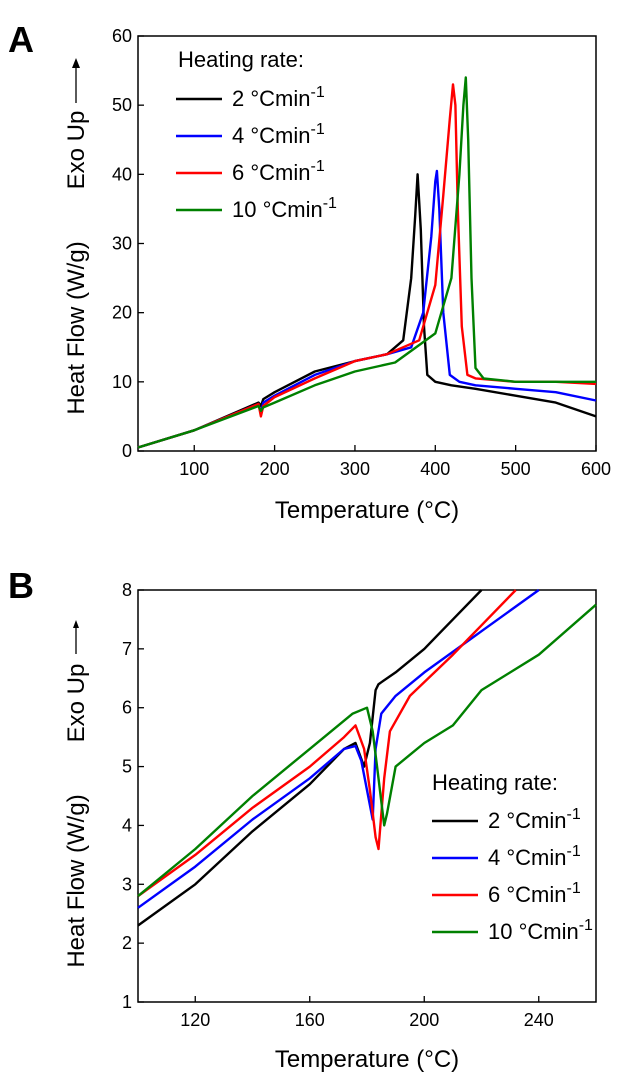  What do you see at coordinates (534, 819) in the screenshot?
I see `panel-b-legend-label: 2 °Cmin-1` at bounding box center [534, 819].